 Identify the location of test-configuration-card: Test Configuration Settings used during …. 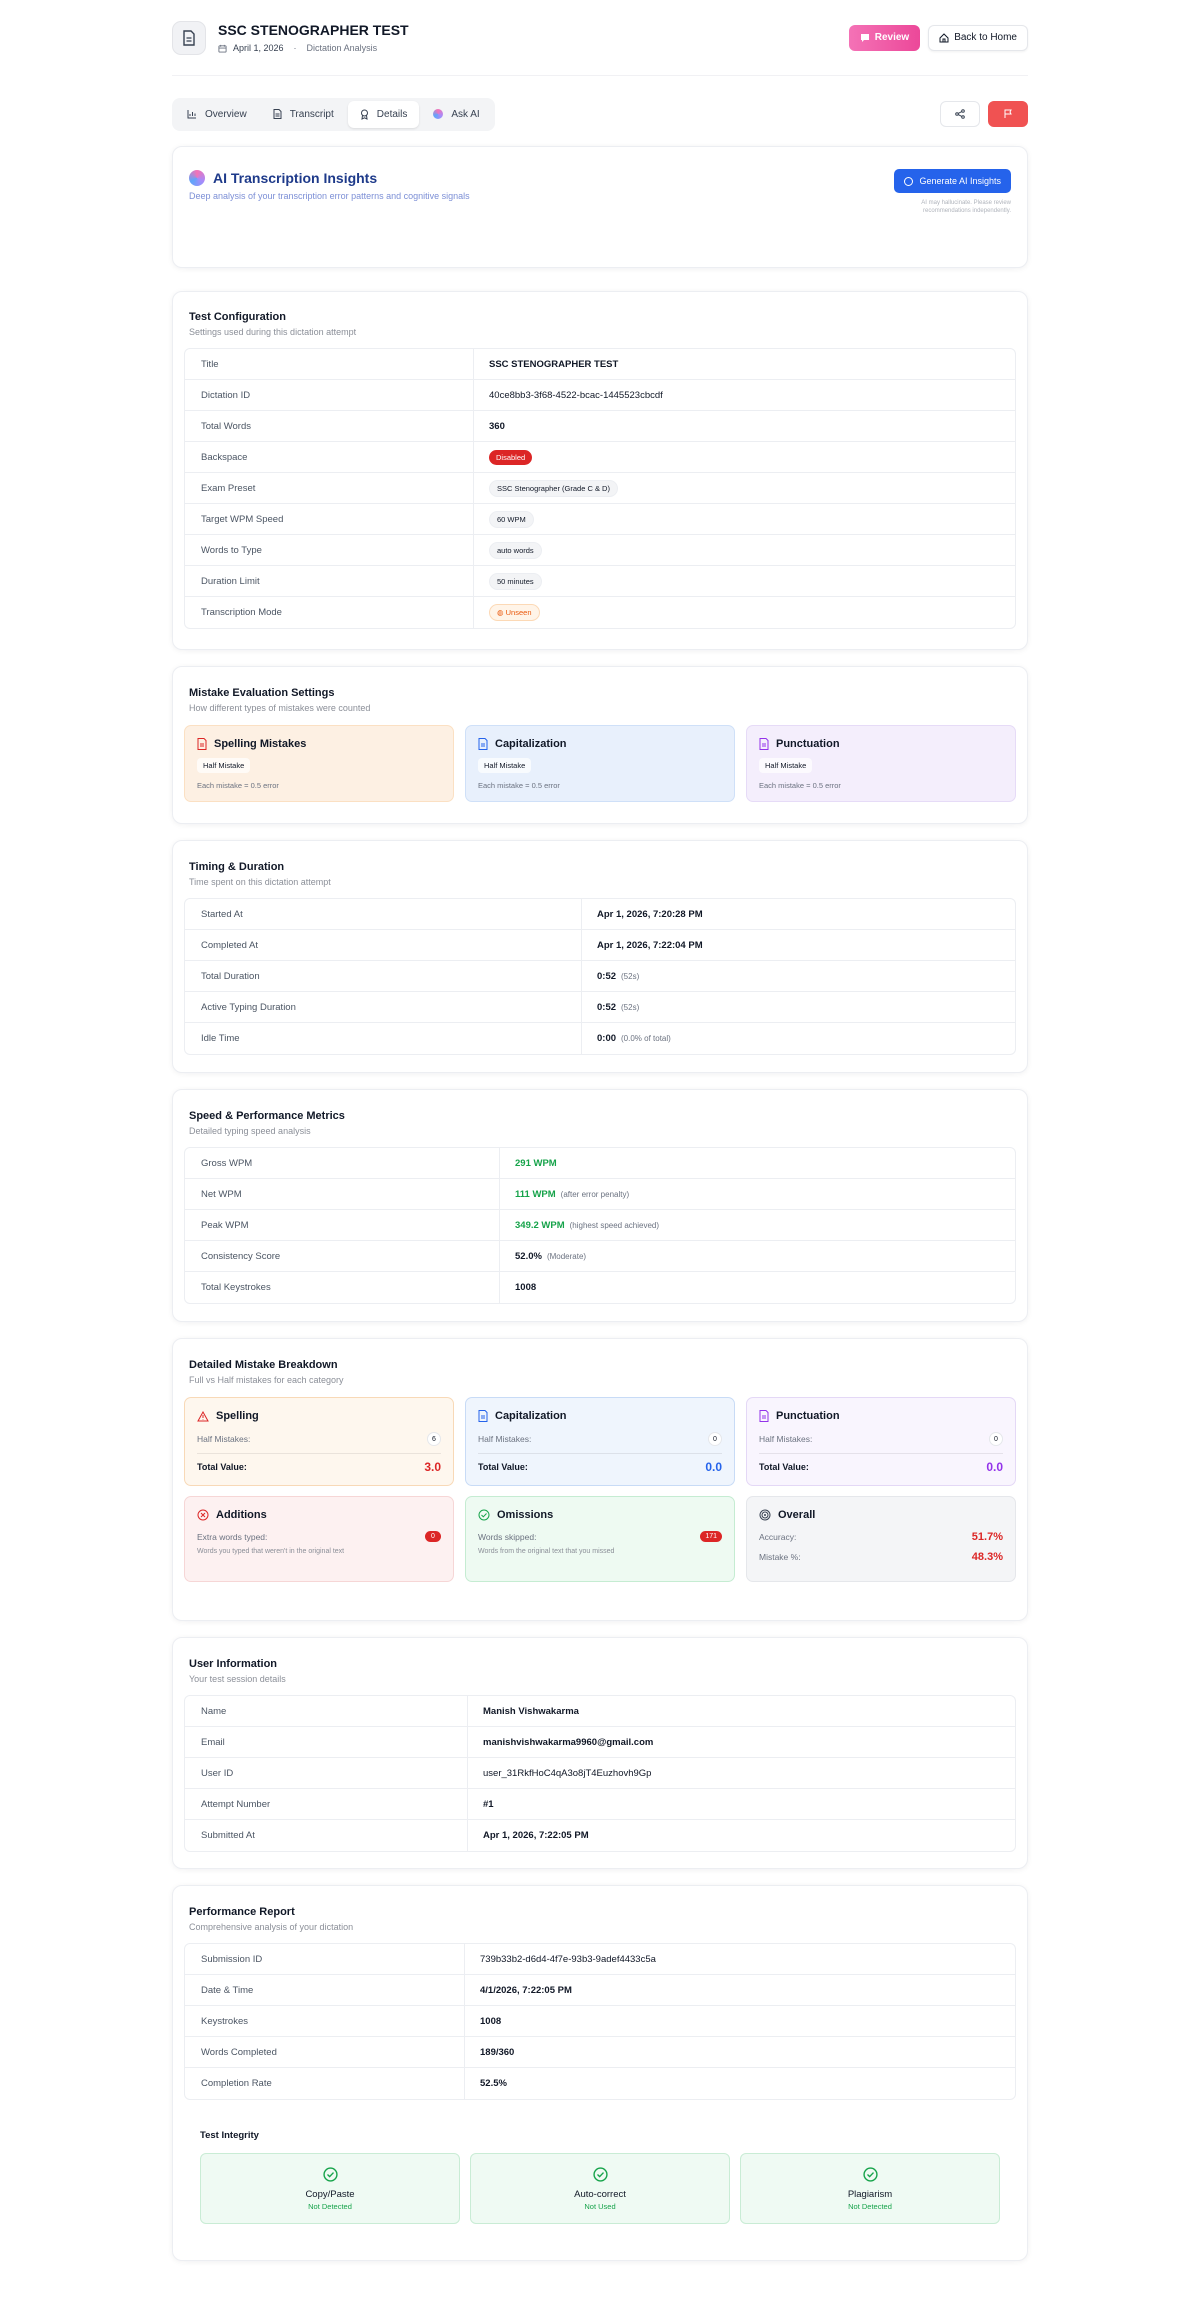
(600, 470).